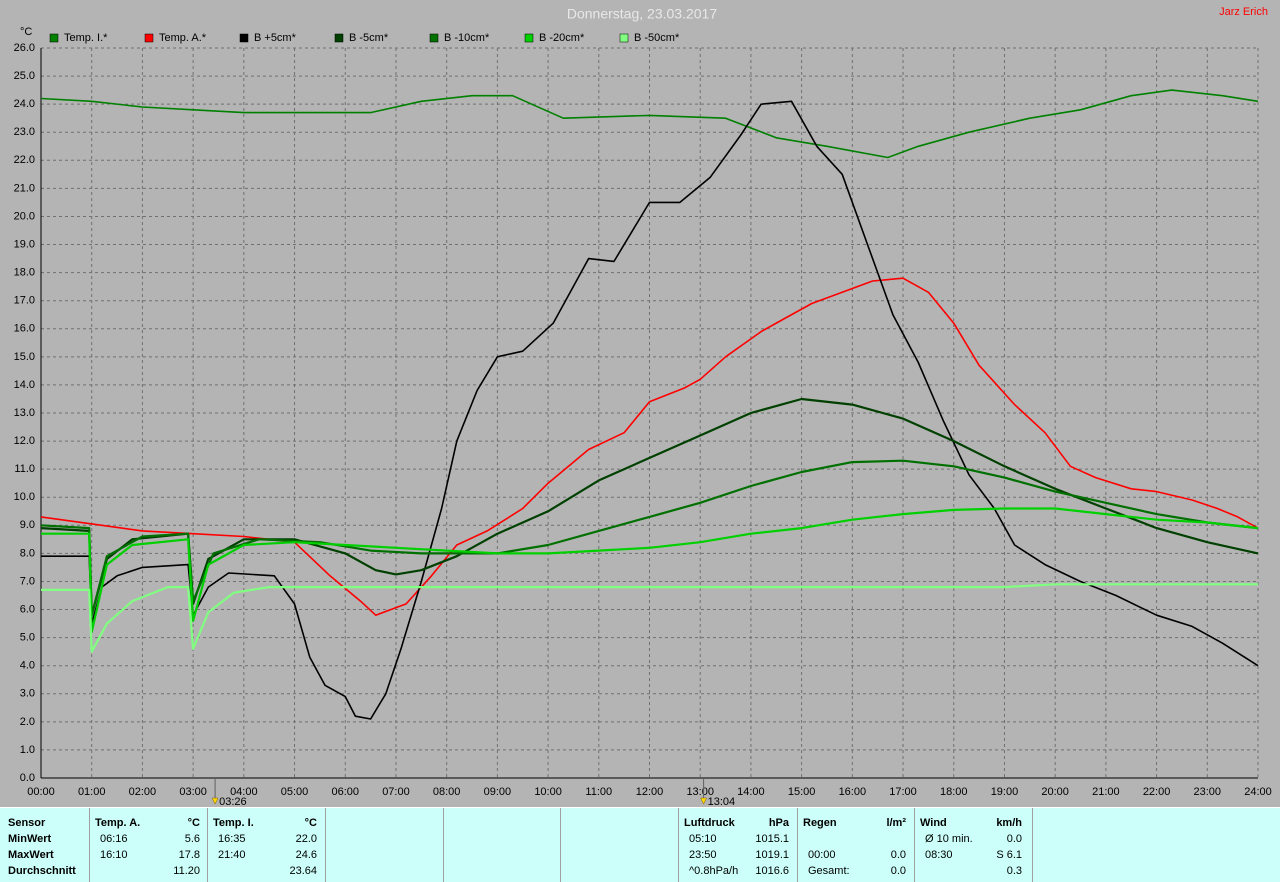 The width and height of the screenshot is (1280, 882). What do you see at coordinates (27, 722) in the screenshot?
I see `y-tick-label: 2.0` at bounding box center [27, 722].